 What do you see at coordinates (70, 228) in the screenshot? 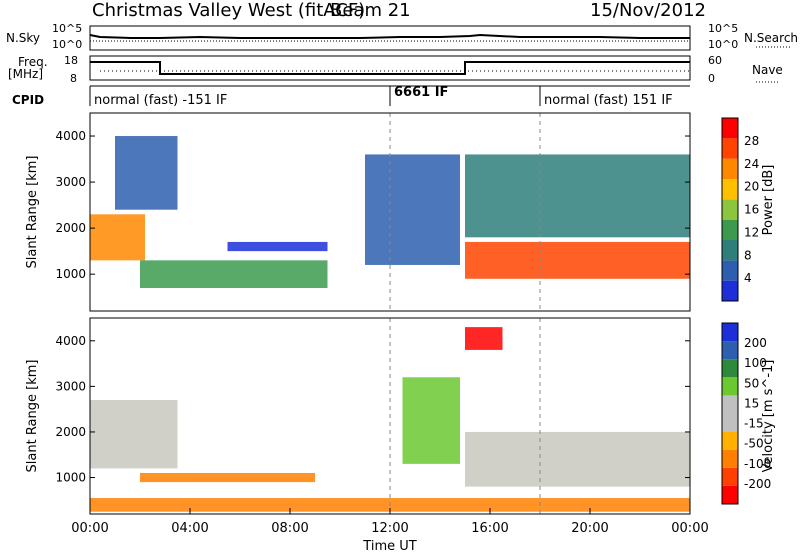
I see `power-ytick-label-2: 2000` at bounding box center [70, 228].